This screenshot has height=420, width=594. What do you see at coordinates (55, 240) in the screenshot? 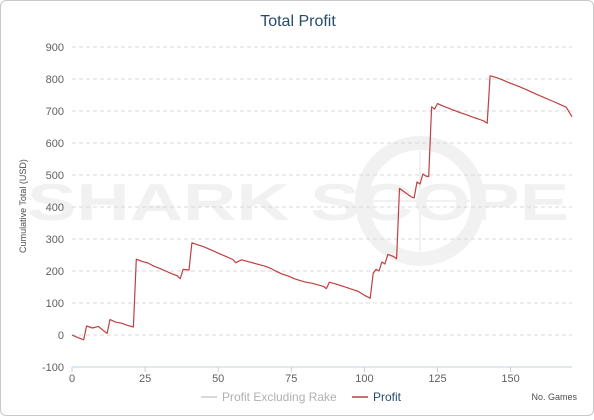
I see `y-tick-label: 300` at bounding box center [55, 240].